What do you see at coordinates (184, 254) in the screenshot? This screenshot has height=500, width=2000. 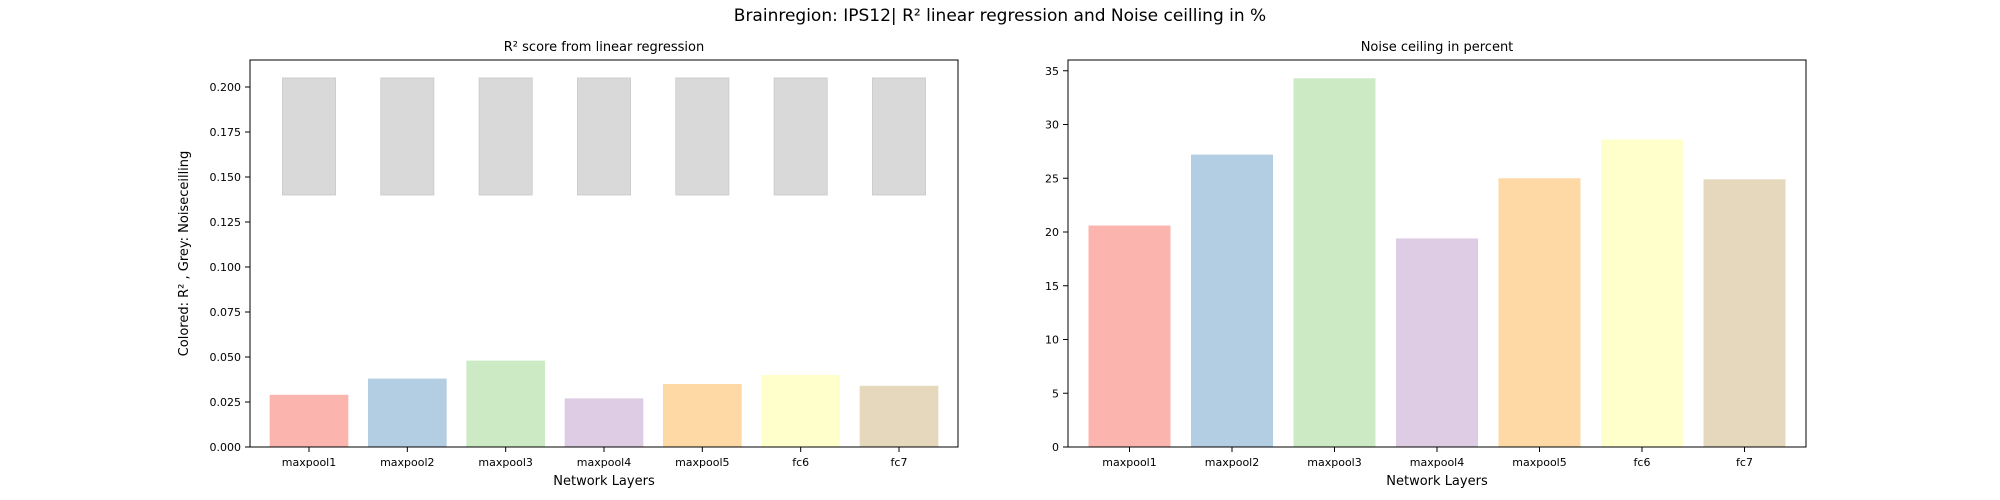 I see `chart1-ylabel: Colored: R² , Grey: Noiseceilling` at bounding box center [184, 254].